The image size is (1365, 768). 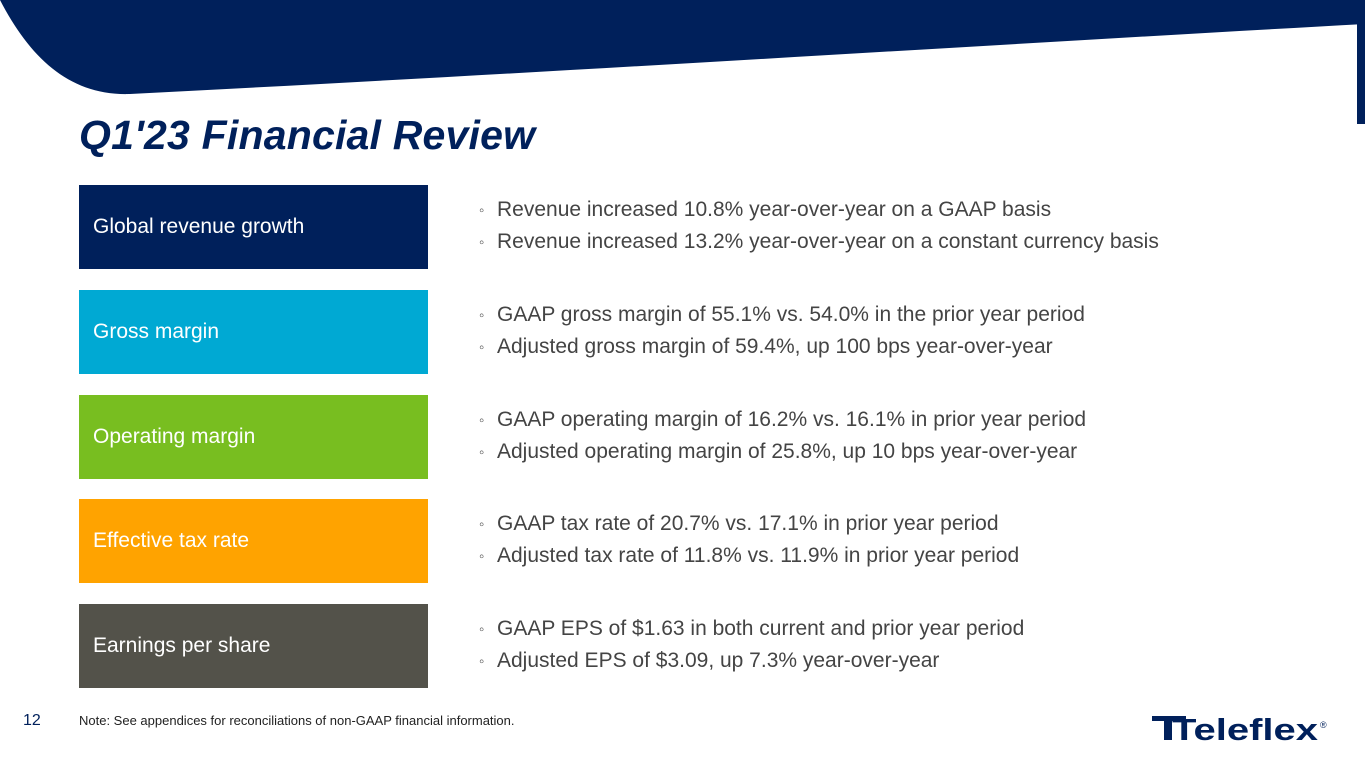 I want to click on banner-edge-accent, so click(x=1361, y=62).